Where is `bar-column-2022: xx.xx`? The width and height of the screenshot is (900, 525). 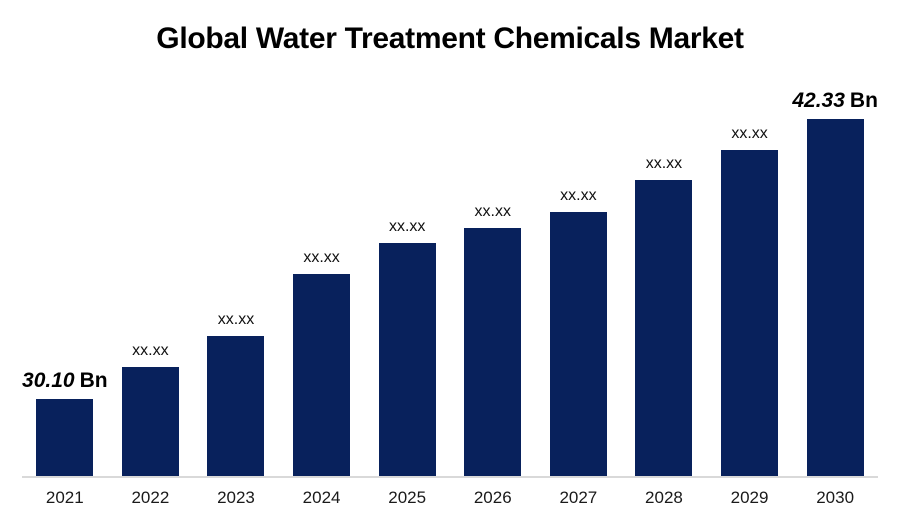
bar-column-2022: xx.xx is located at coordinates (151, 409).